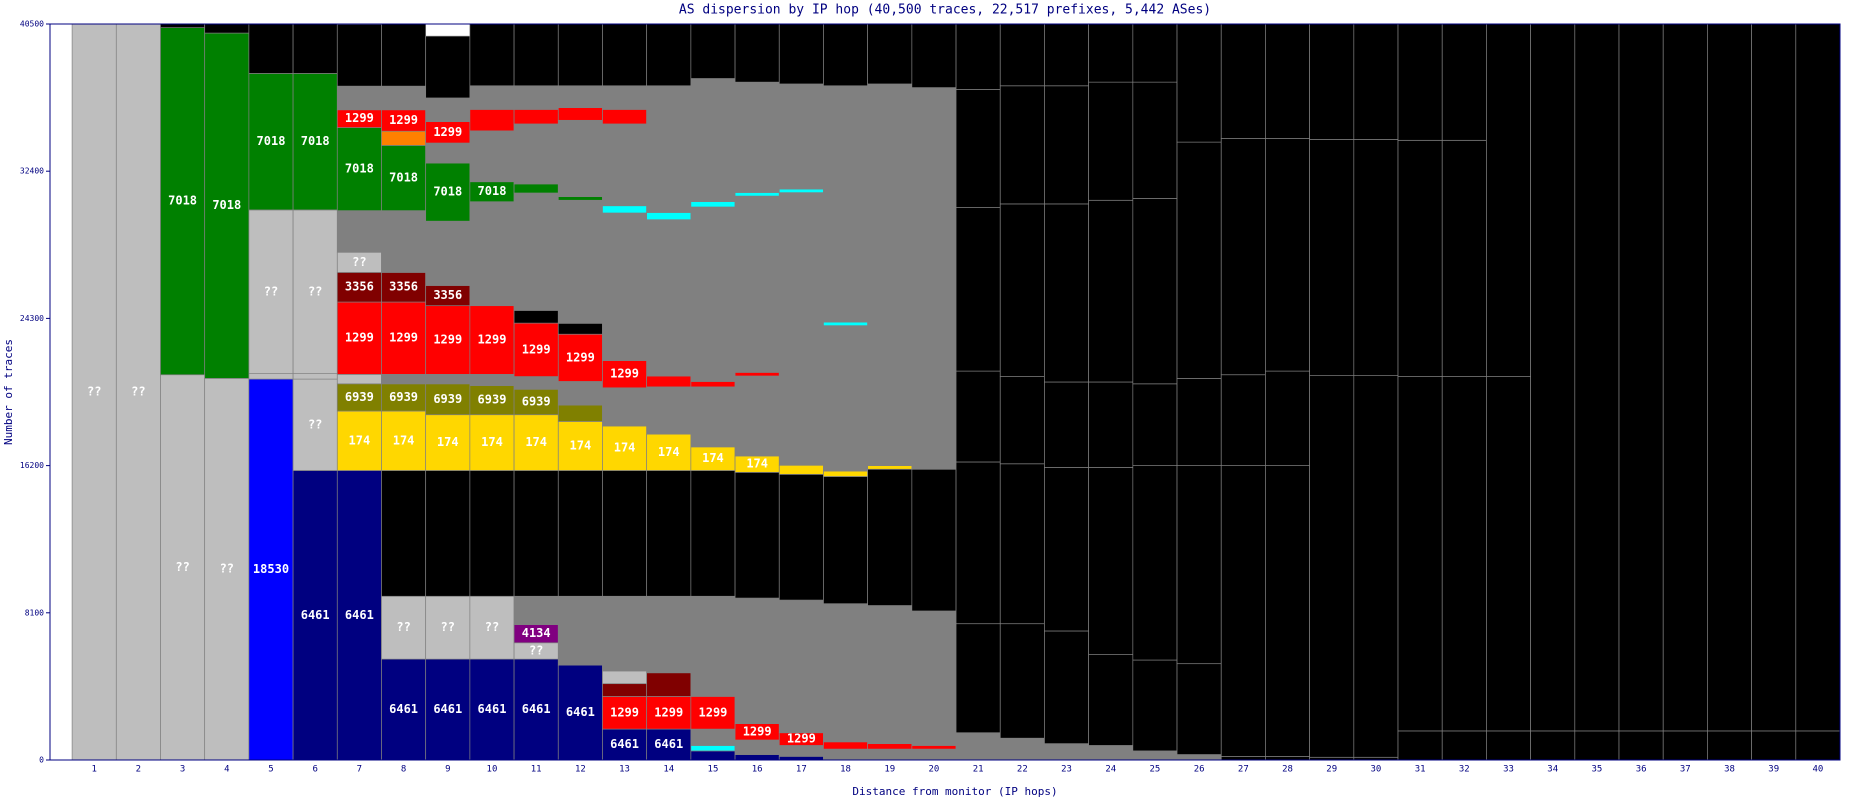  Describe the element at coordinates (536, 770) in the screenshot. I see `x-tick-label: 11` at that location.